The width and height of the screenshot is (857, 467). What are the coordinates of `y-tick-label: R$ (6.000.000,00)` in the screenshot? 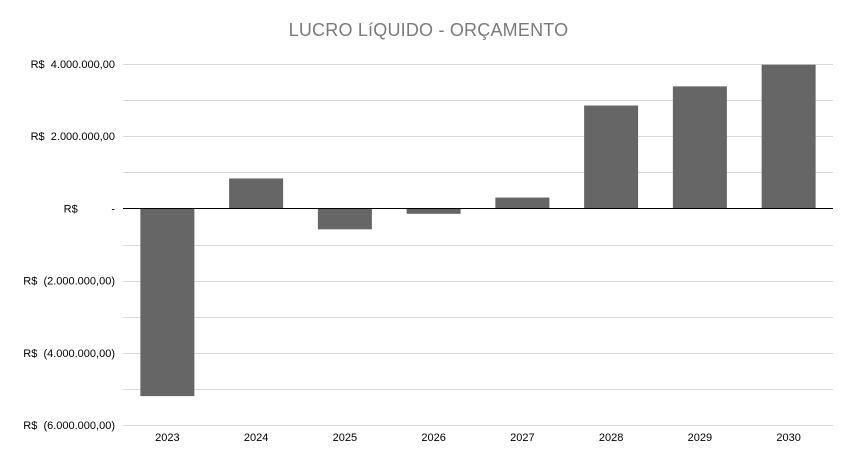 It's located at (69, 426).